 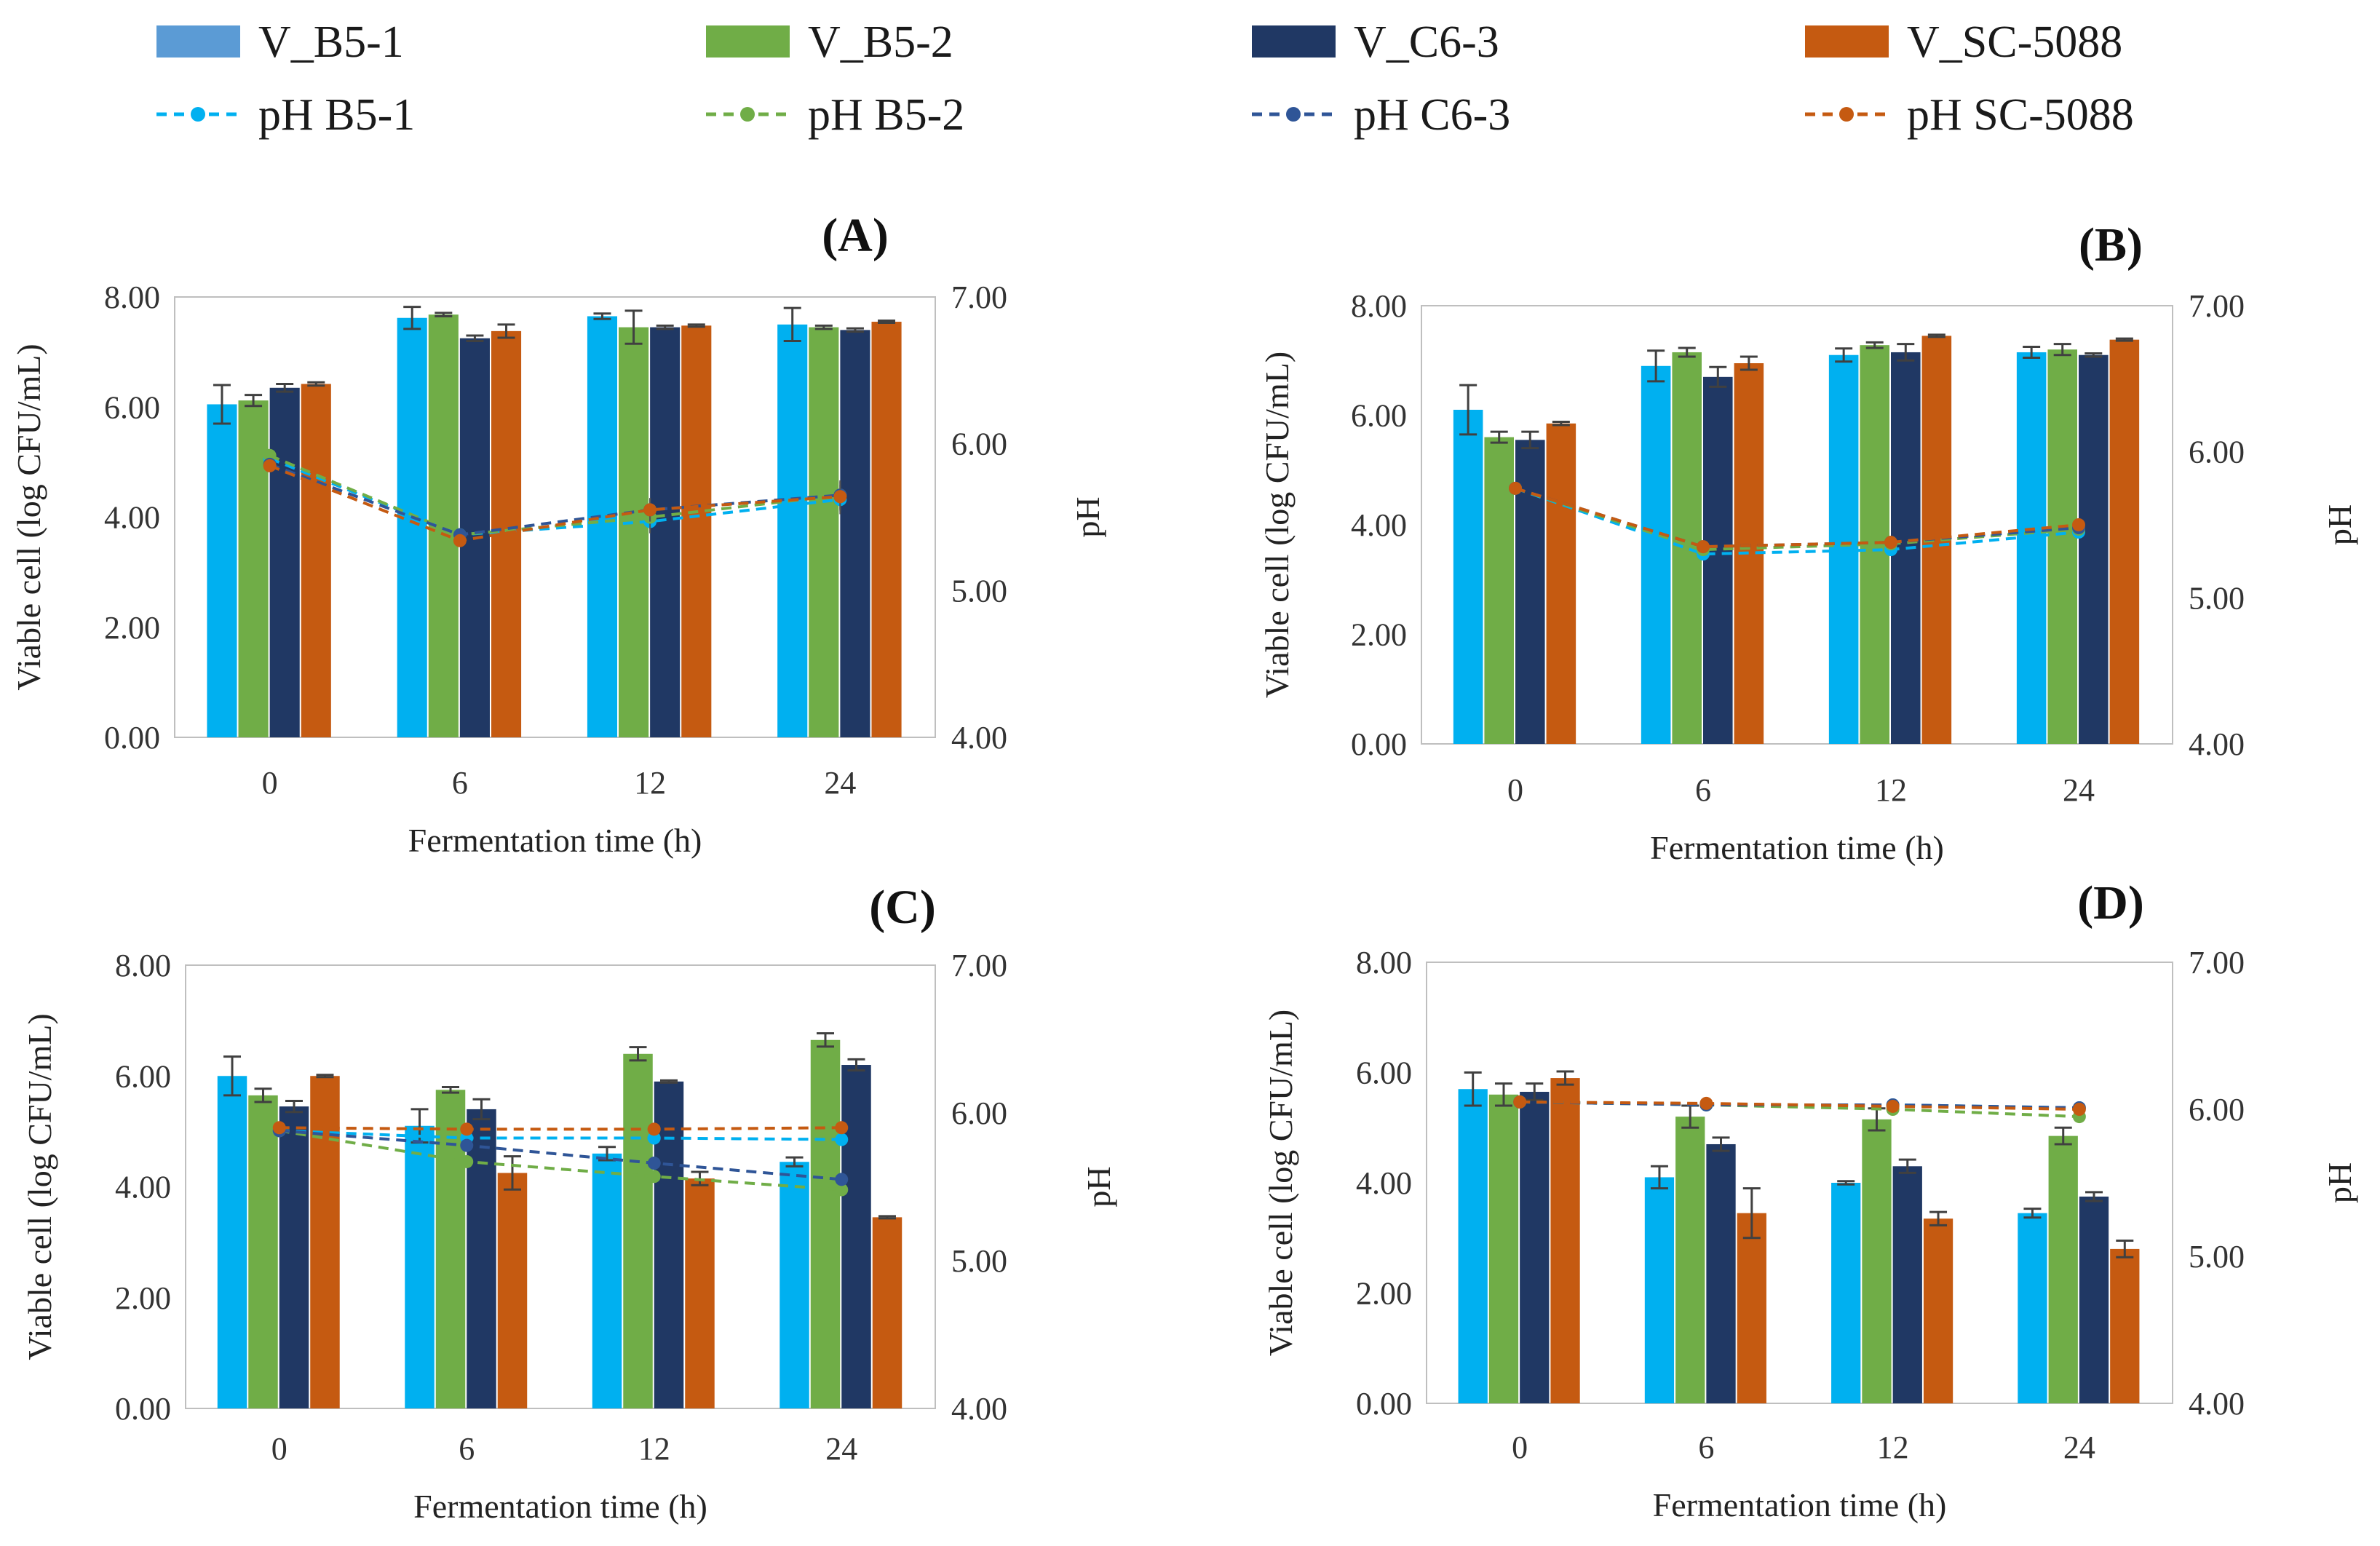 I want to click on legend-item-line: pH B5-2, so click(x=835, y=115).